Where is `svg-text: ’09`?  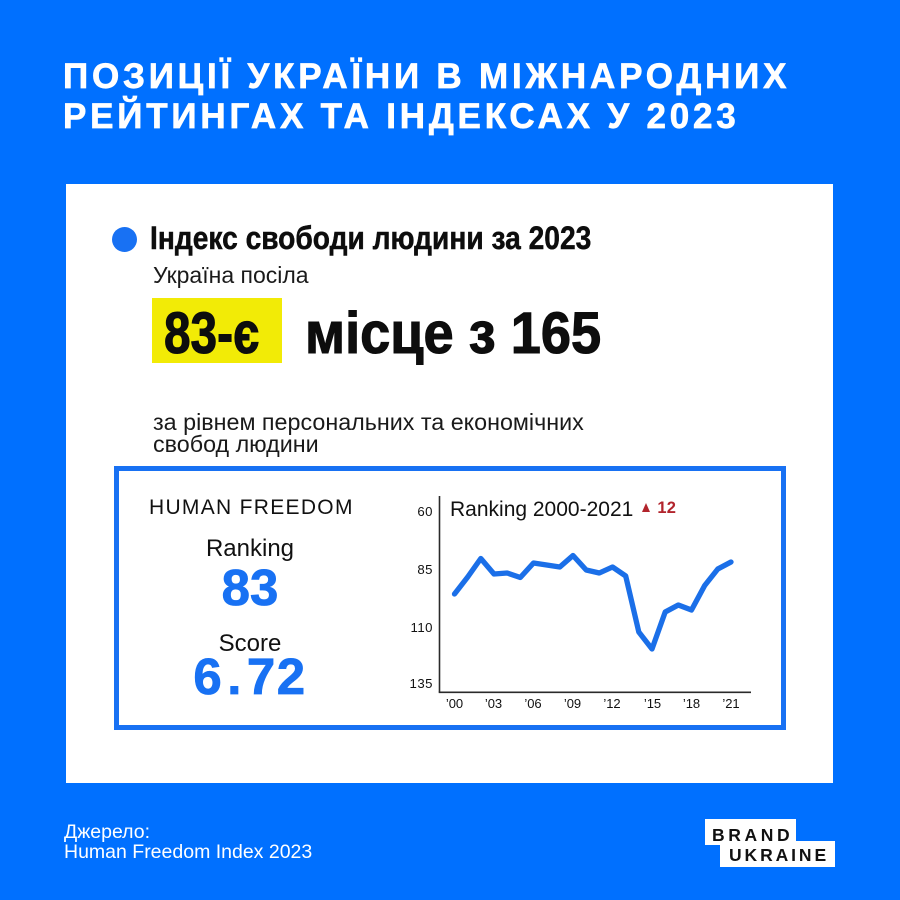 svg-text: ’09 is located at coordinates (572, 703).